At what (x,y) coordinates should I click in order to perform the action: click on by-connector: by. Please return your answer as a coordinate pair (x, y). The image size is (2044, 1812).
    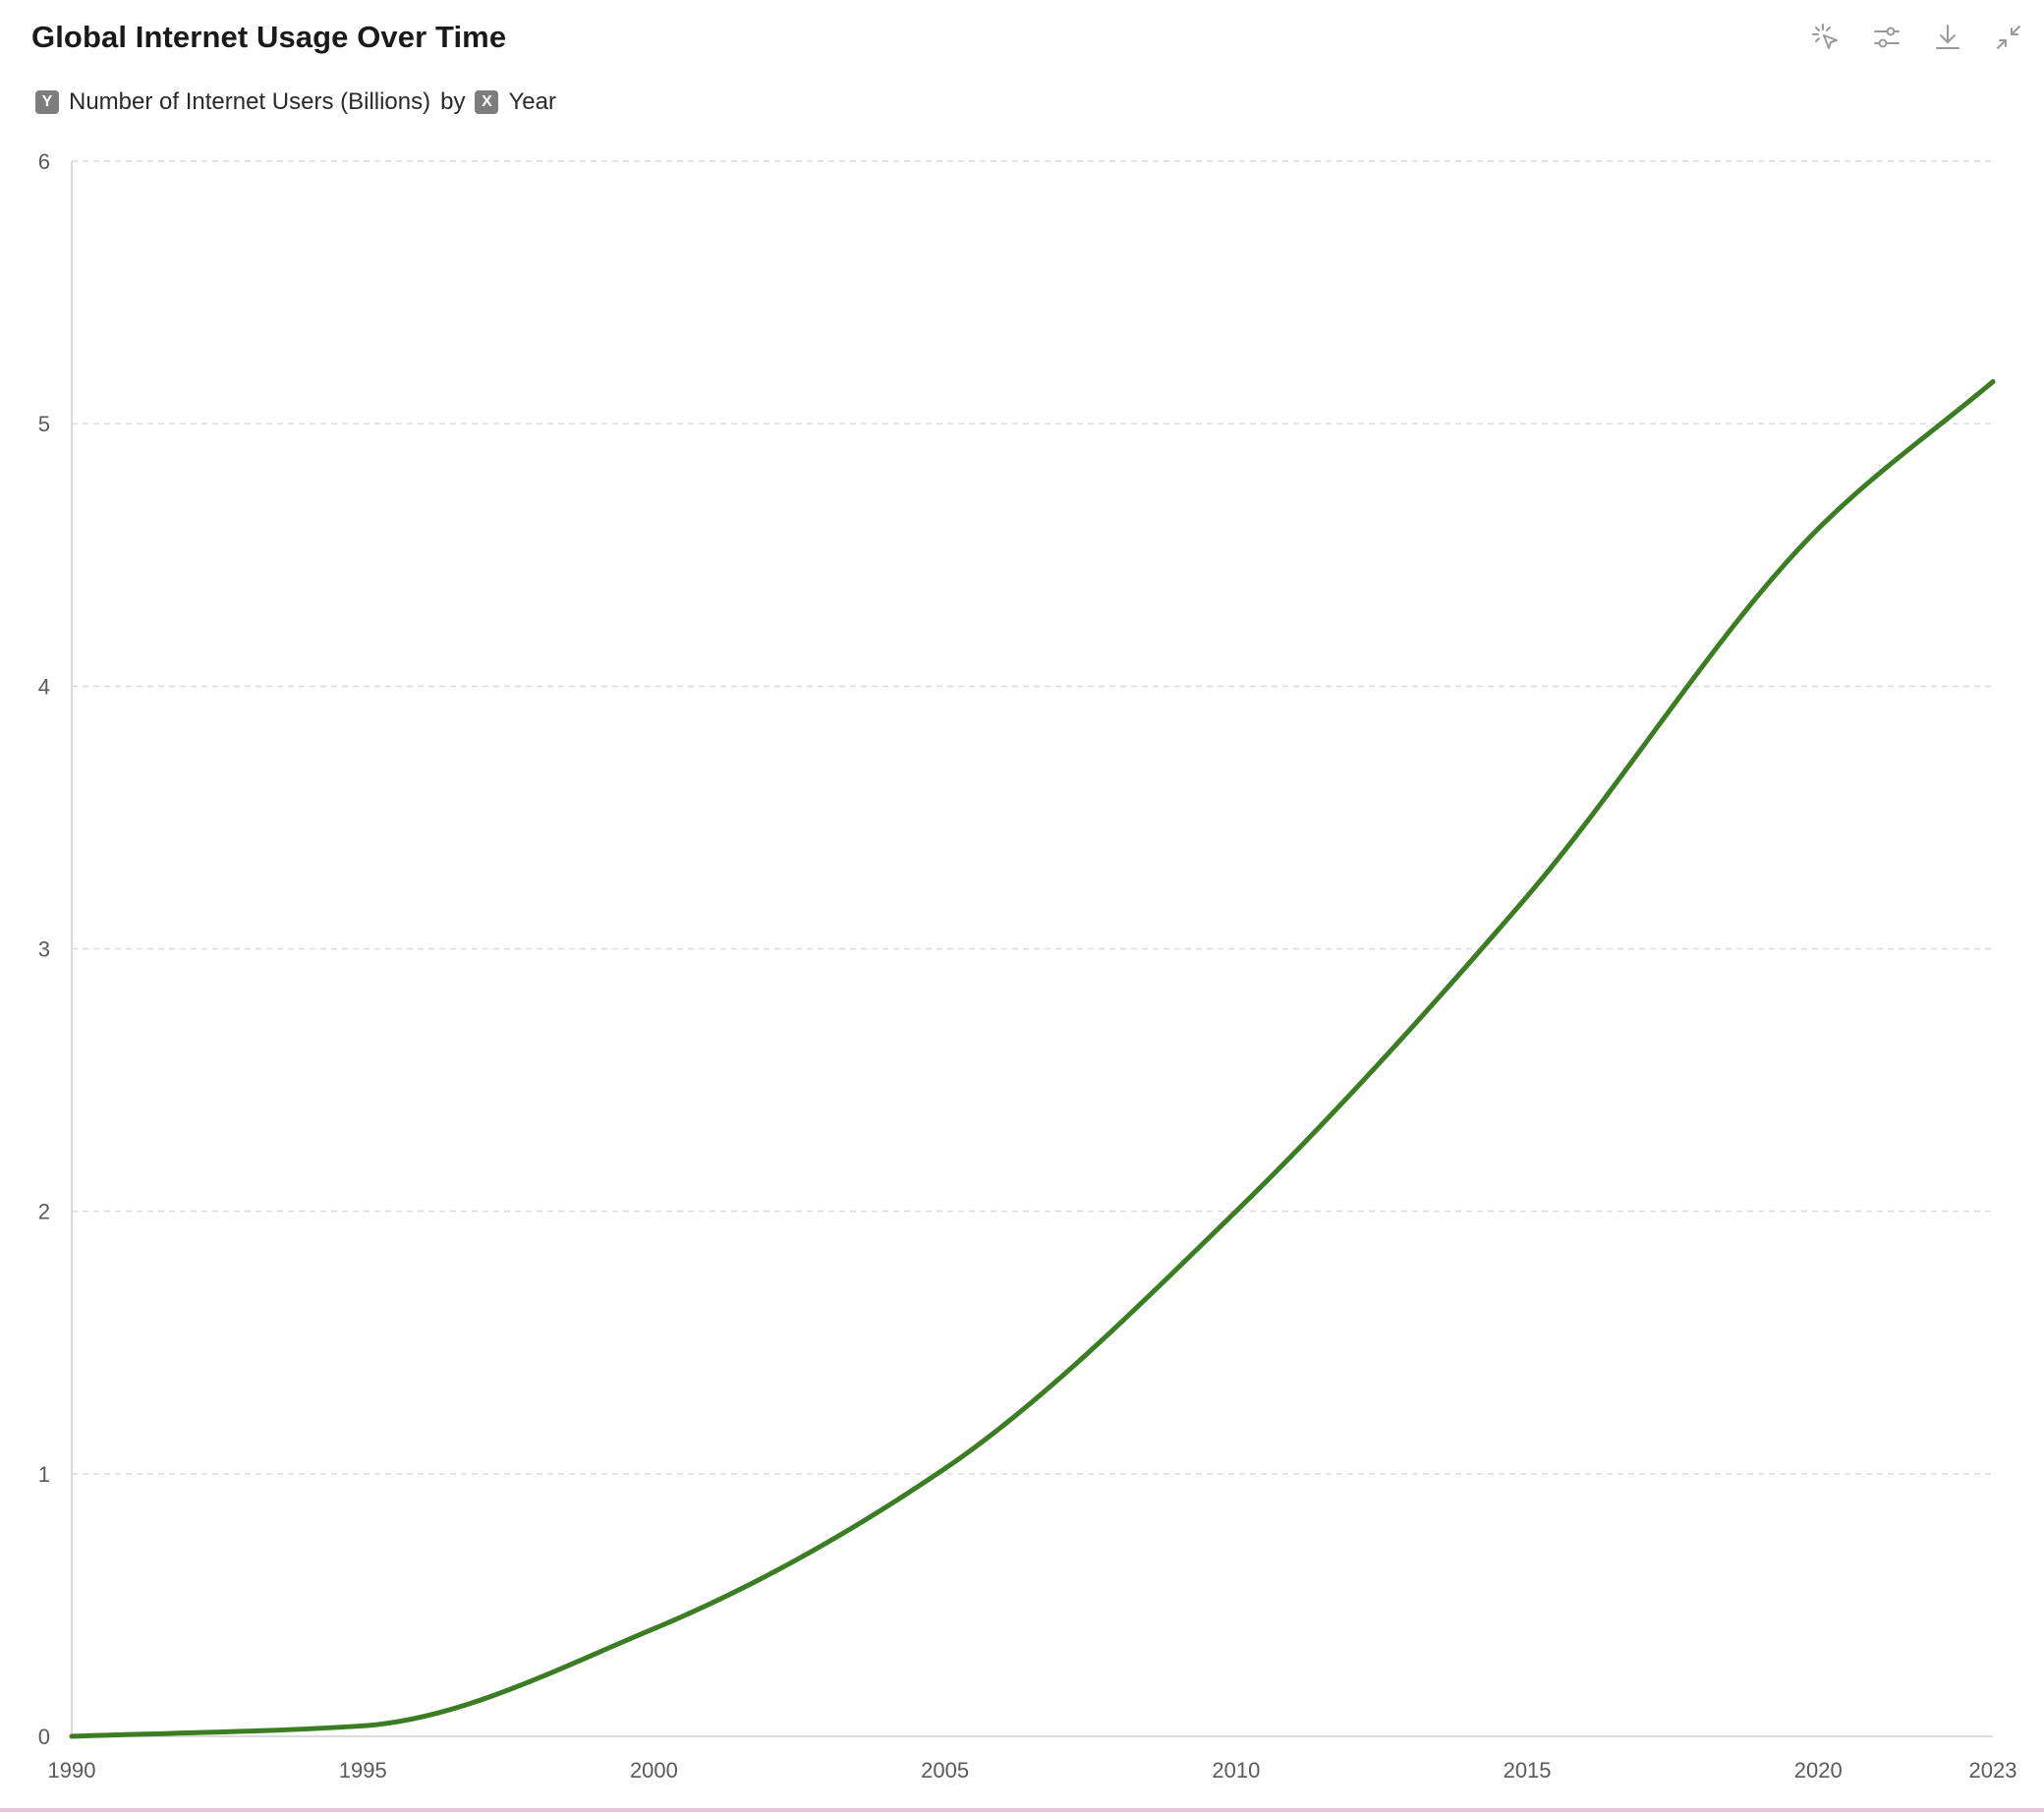
    Looking at the image, I should click on (453, 102).